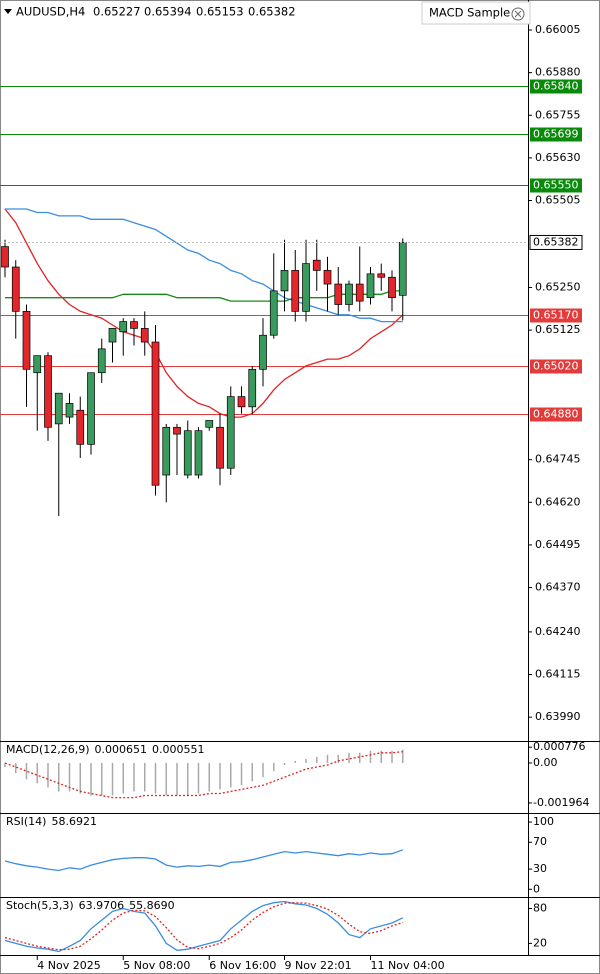  What do you see at coordinates (559, 746) in the screenshot?
I see `y-tick-label: 0.000776` at bounding box center [559, 746].